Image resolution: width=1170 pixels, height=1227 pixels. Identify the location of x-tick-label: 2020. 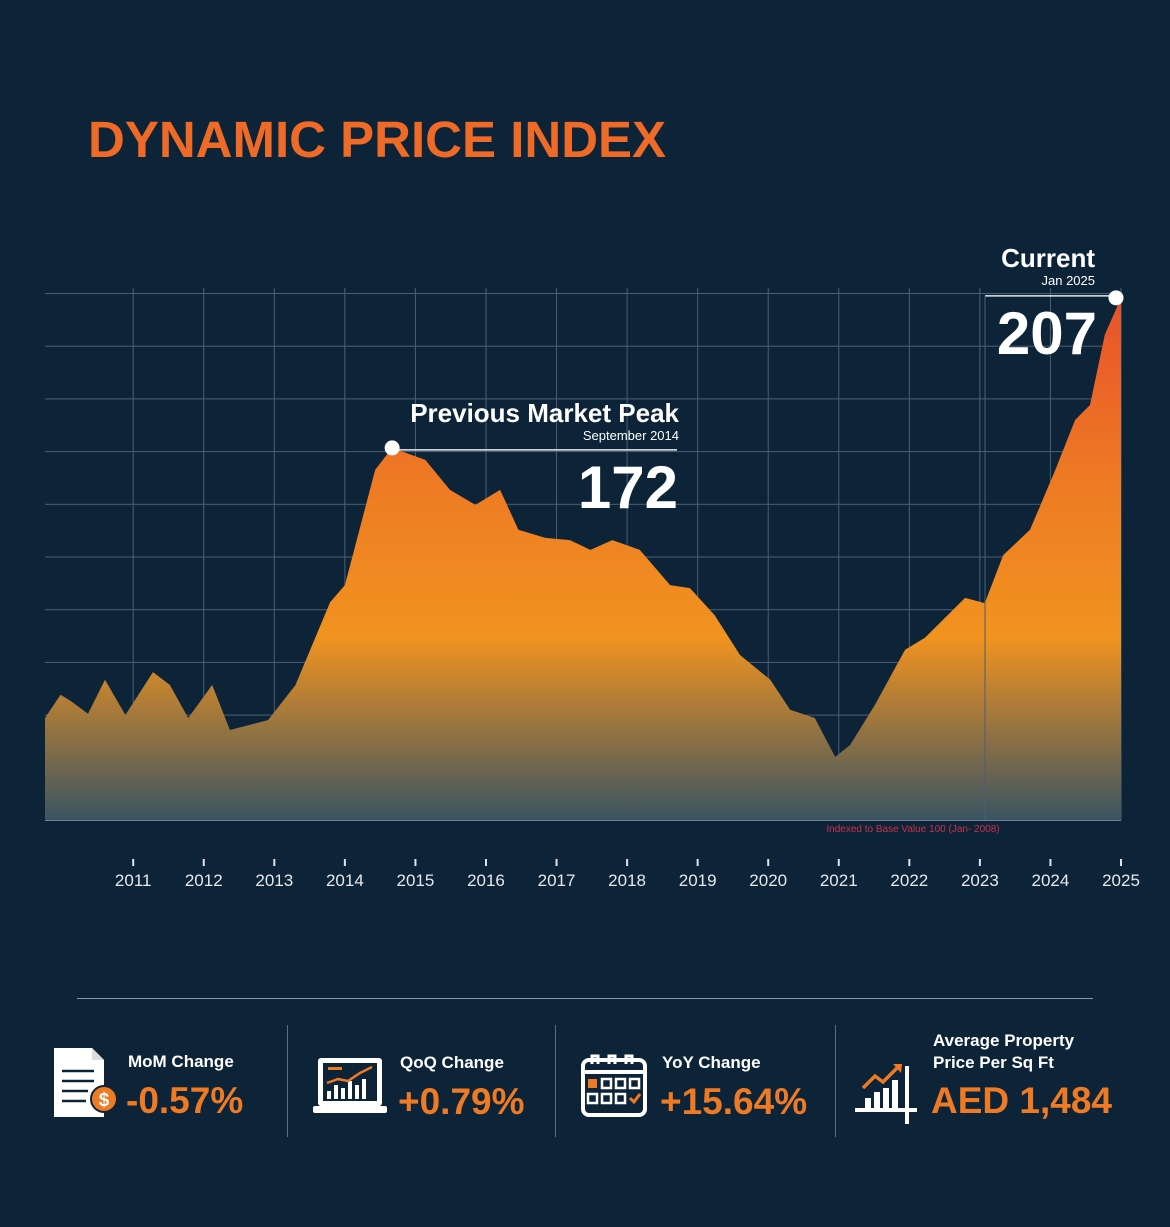
(768, 880).